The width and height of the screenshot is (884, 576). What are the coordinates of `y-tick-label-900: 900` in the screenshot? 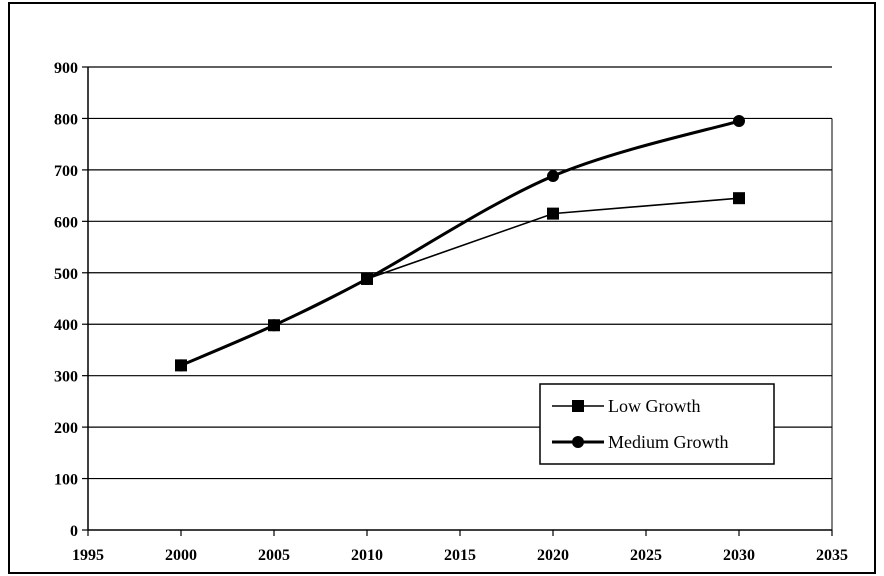 It's located at (66, 68).